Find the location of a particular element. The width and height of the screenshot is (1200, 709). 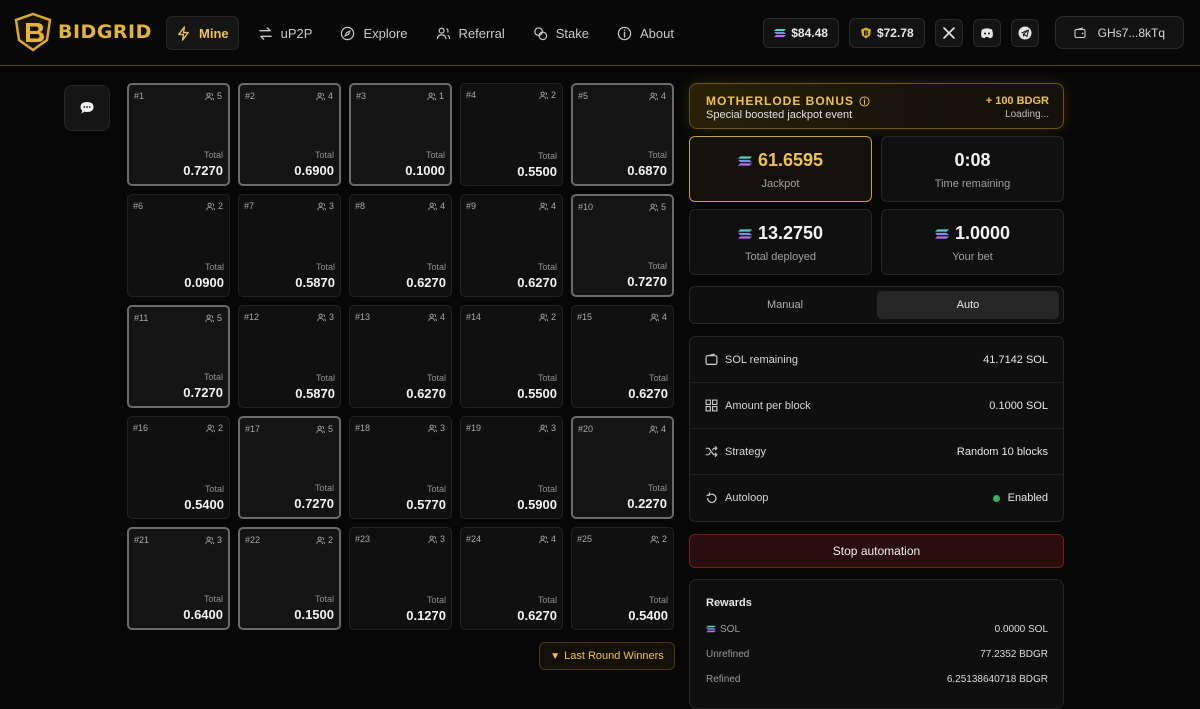

block-player-count-value: 4 is located at coordinates (553, 206).